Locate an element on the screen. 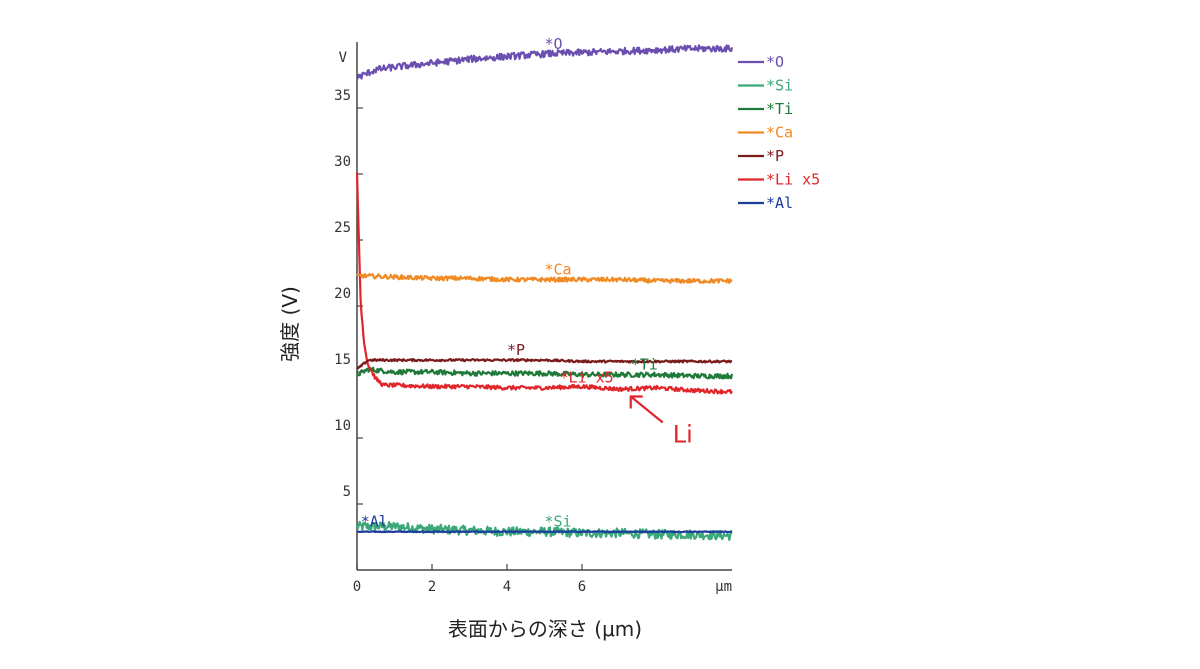 The width and height of the screenshot is (1200, 669). li-annotation: Li is located at coordinates (661, 421).